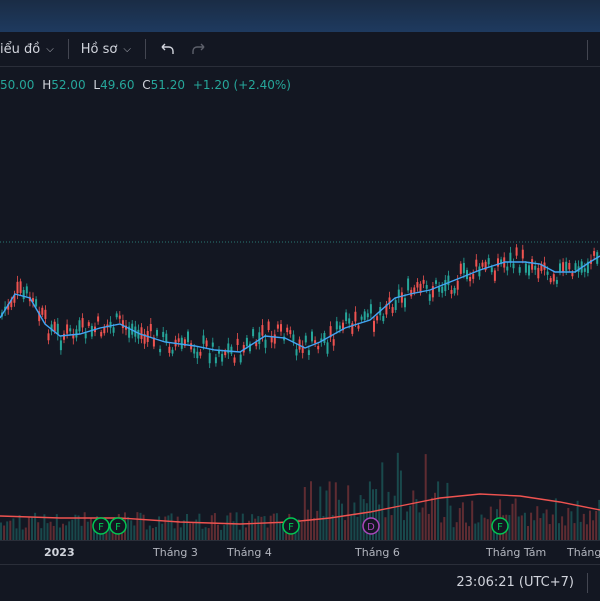 The height and width of the screenshot is (601, 600). I want to click on toolbar-divider, so click(145, 49).